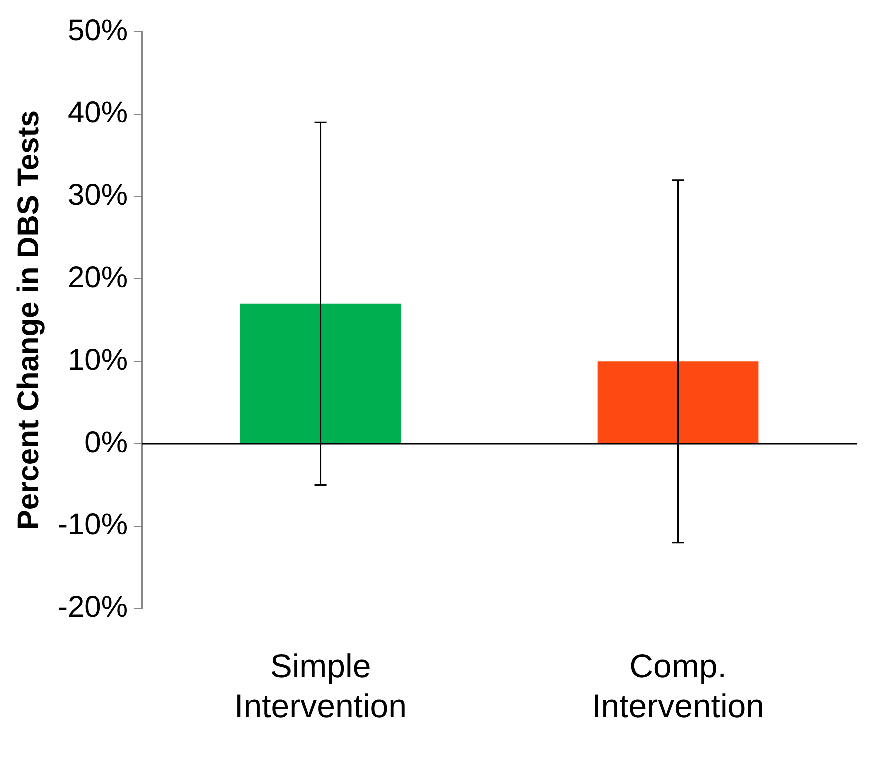 This screenshot has width=875, height=776. What do you see at coordinates (678, 686) in the screenshot?
I see `x-tick-label: Comp. Intervention` at bounding box center [678, 686].